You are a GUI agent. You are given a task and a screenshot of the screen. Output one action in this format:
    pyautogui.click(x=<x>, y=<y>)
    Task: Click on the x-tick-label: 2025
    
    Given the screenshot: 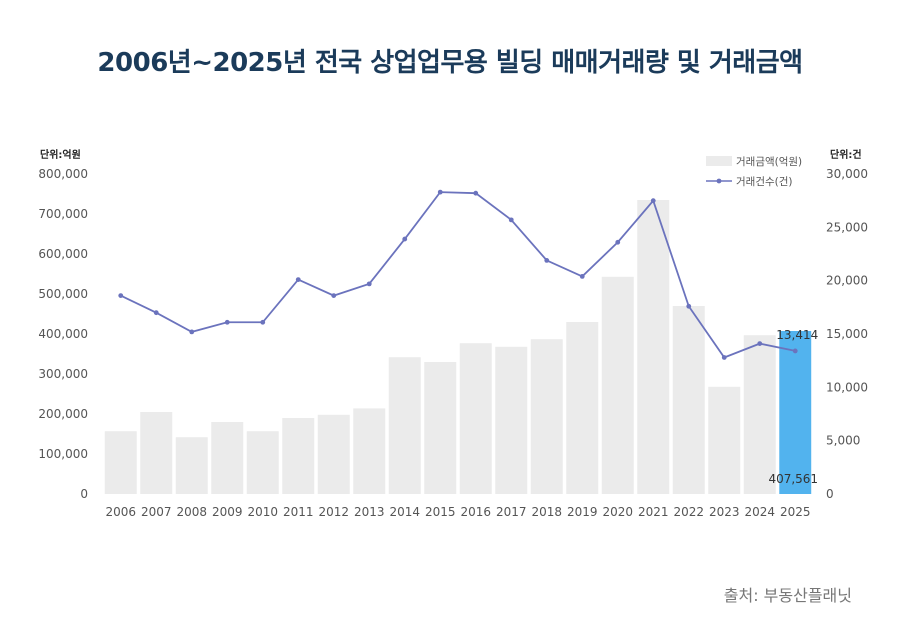 What is the action you would take?
    pyautogui.click(x=795, y=512)
    